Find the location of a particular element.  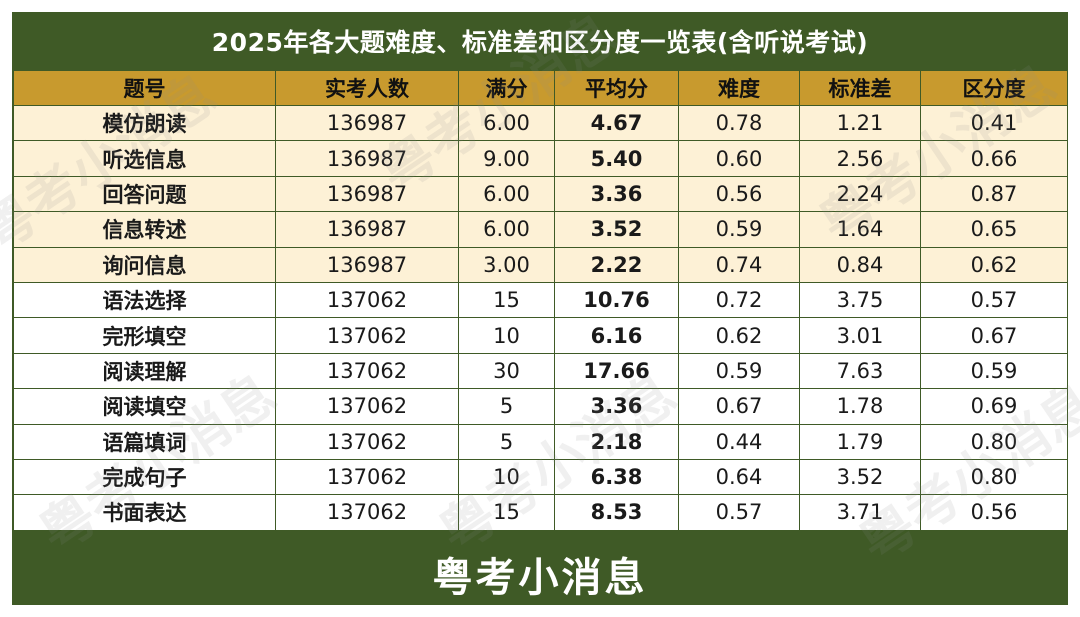

cell-disc: 0.65 is located at coordinates (994, 229).